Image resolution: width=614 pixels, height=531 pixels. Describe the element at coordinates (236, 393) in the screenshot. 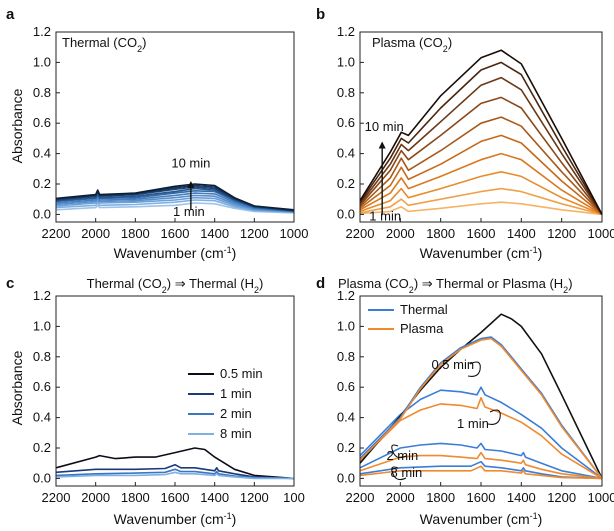

I see `legend-label: 1 min` at that location.